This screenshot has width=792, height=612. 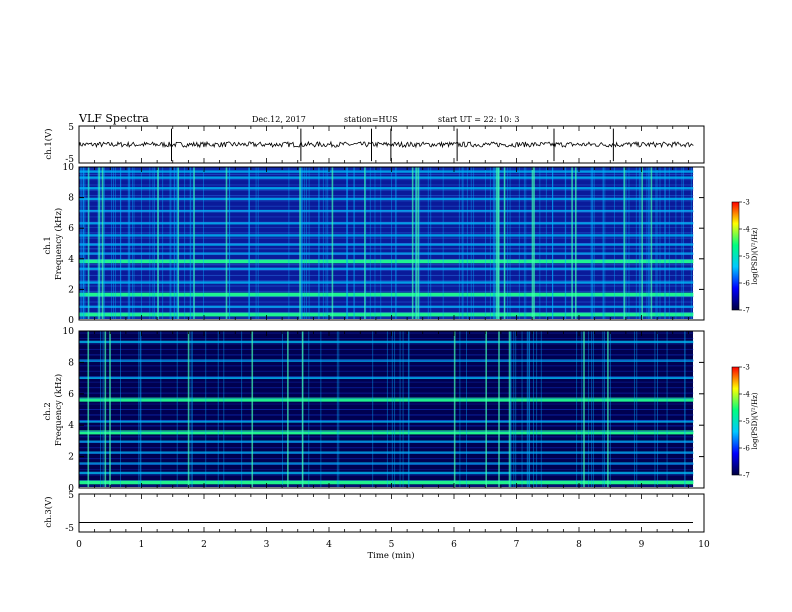 I want to click on colorbar-label: log(PSD)(V²/Hz), so click(x=755, y=255).